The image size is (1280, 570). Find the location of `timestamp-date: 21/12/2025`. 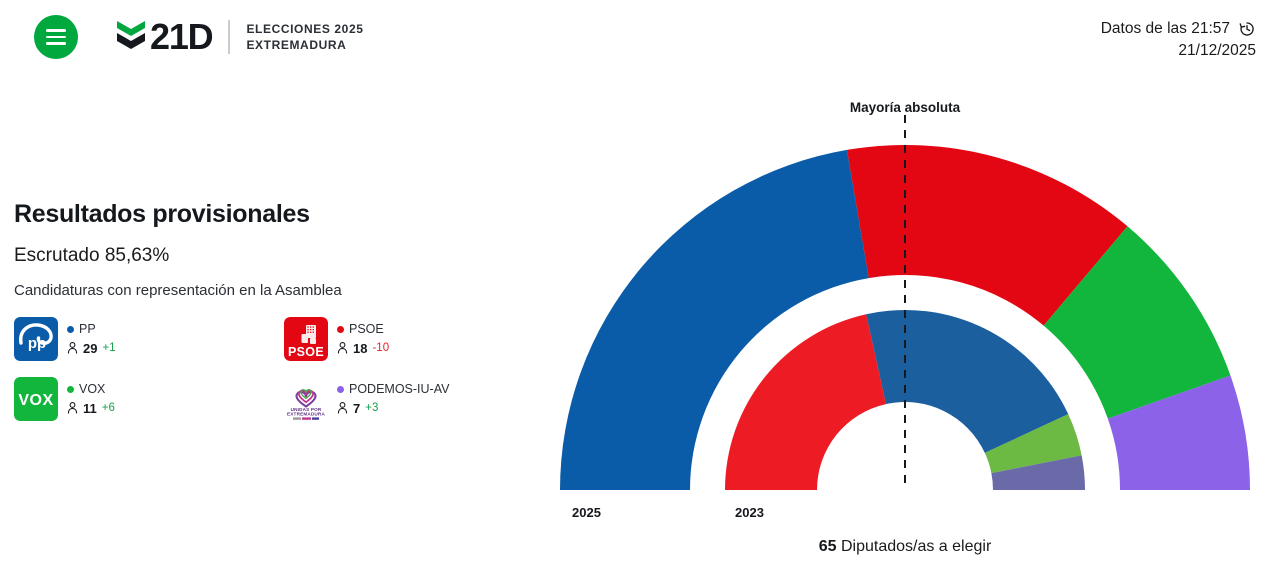

timestamp-date: 21/12/2025 is located at coordinates (1217, 51).